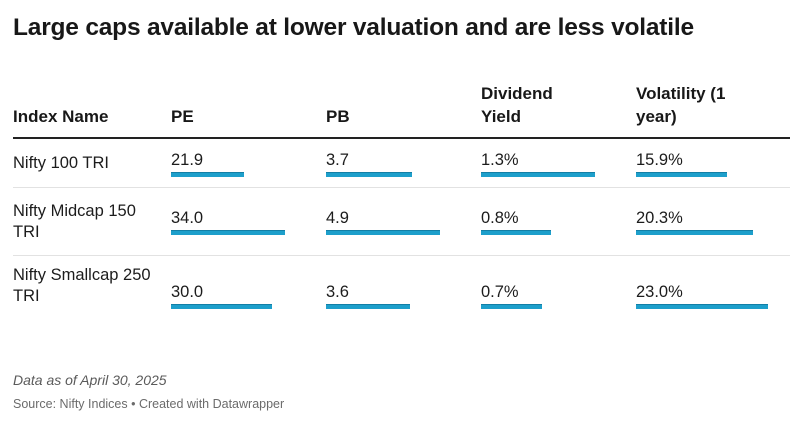 The height and width of the screenshot is (425, 801). What do you see at coordinates (182, 116) in the screenshot?
I see `column-header-pe: PE` at bounding box center [182, 116].